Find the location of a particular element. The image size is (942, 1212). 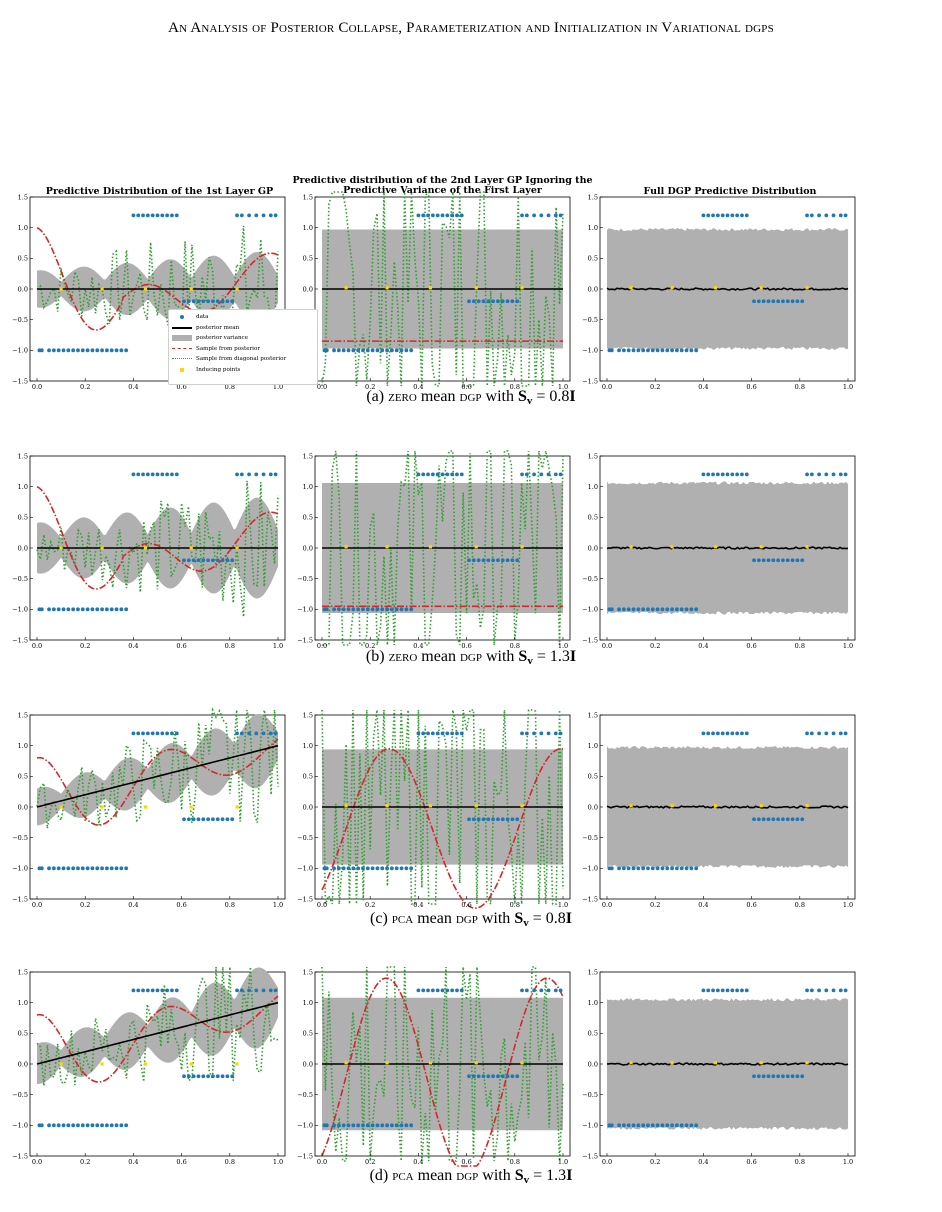

x-tick-label: 0.0 is located at coordinates (322, 646).